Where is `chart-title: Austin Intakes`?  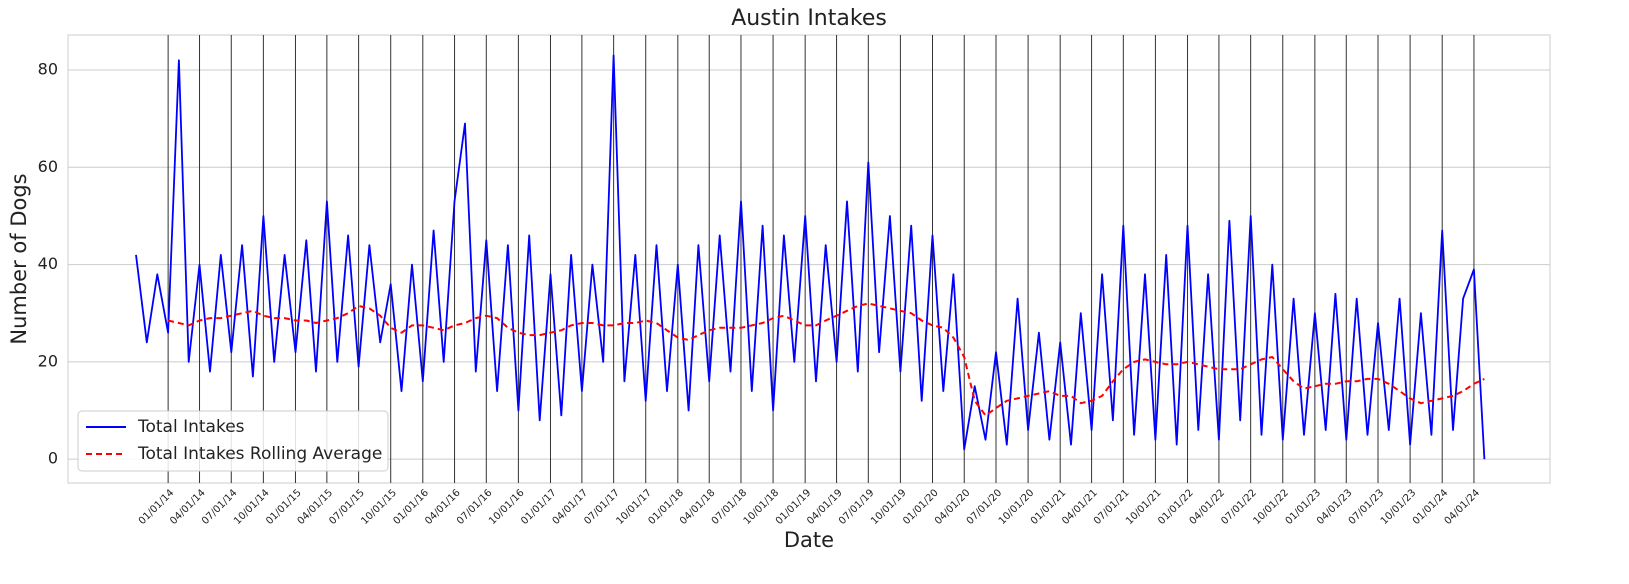
chart-title: Austin Intakes is located at coordinates (809, 18).